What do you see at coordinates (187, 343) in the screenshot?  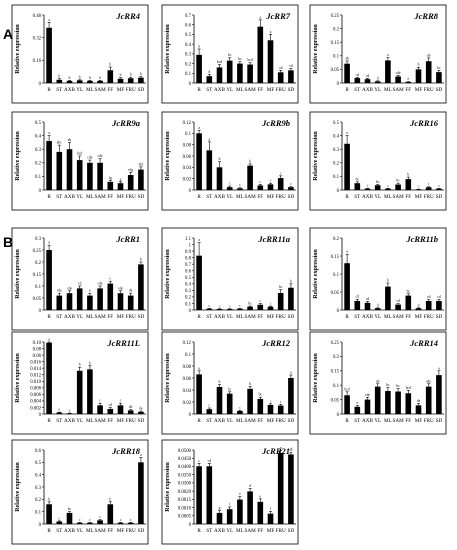 I see `y-tick-label: 0.12` at bounding box center [187, 343].